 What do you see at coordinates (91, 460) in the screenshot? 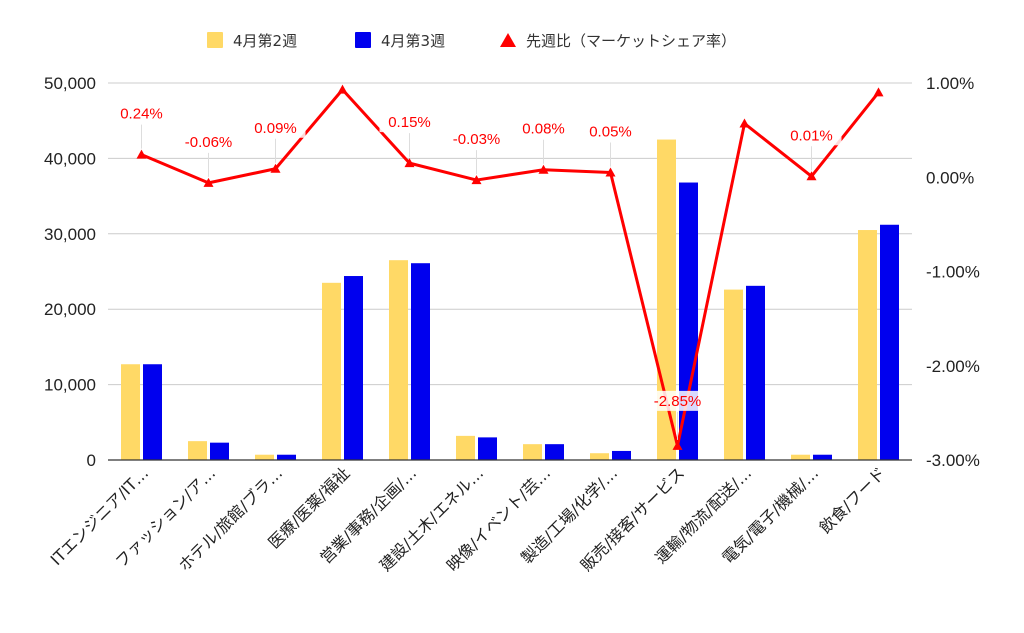
I see `left-axis-tick-label: 0` at bounding box center [91, 460].